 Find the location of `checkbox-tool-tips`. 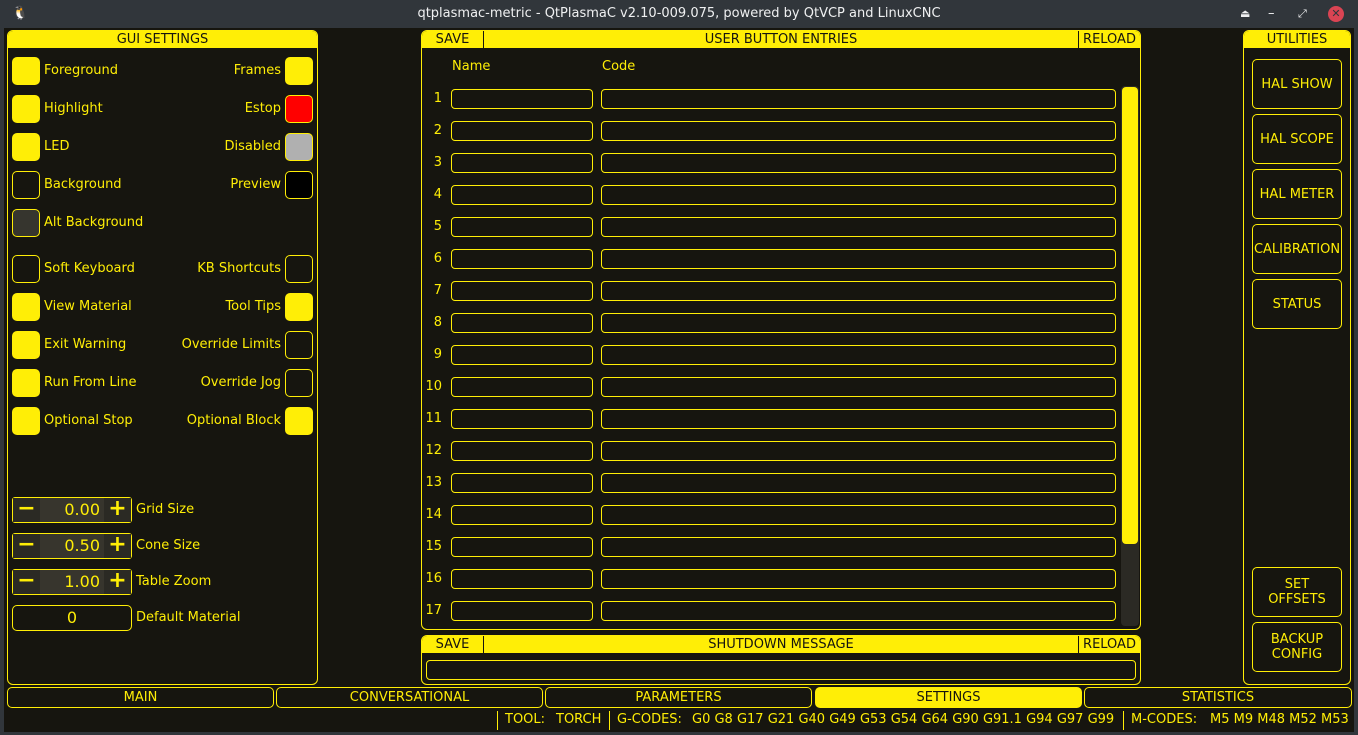

checkbox-tool-tips is located at coordinates (299, 307).